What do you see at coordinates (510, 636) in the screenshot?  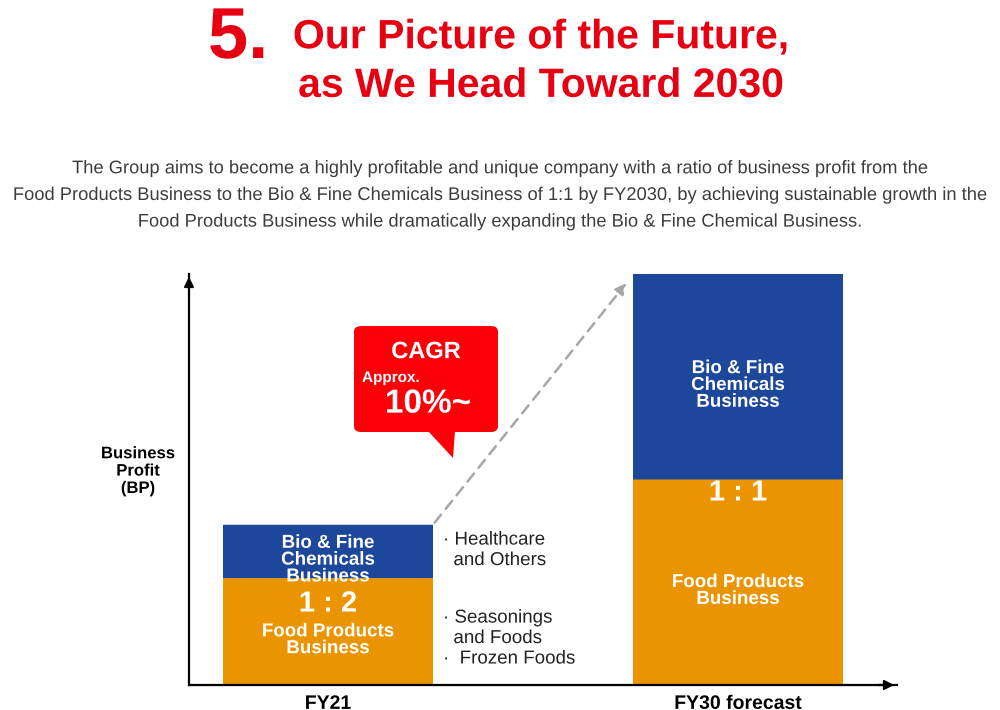 I see `annotation: · Seasonings and Foods · Frozen Foods` at bounding box center [510, 636].